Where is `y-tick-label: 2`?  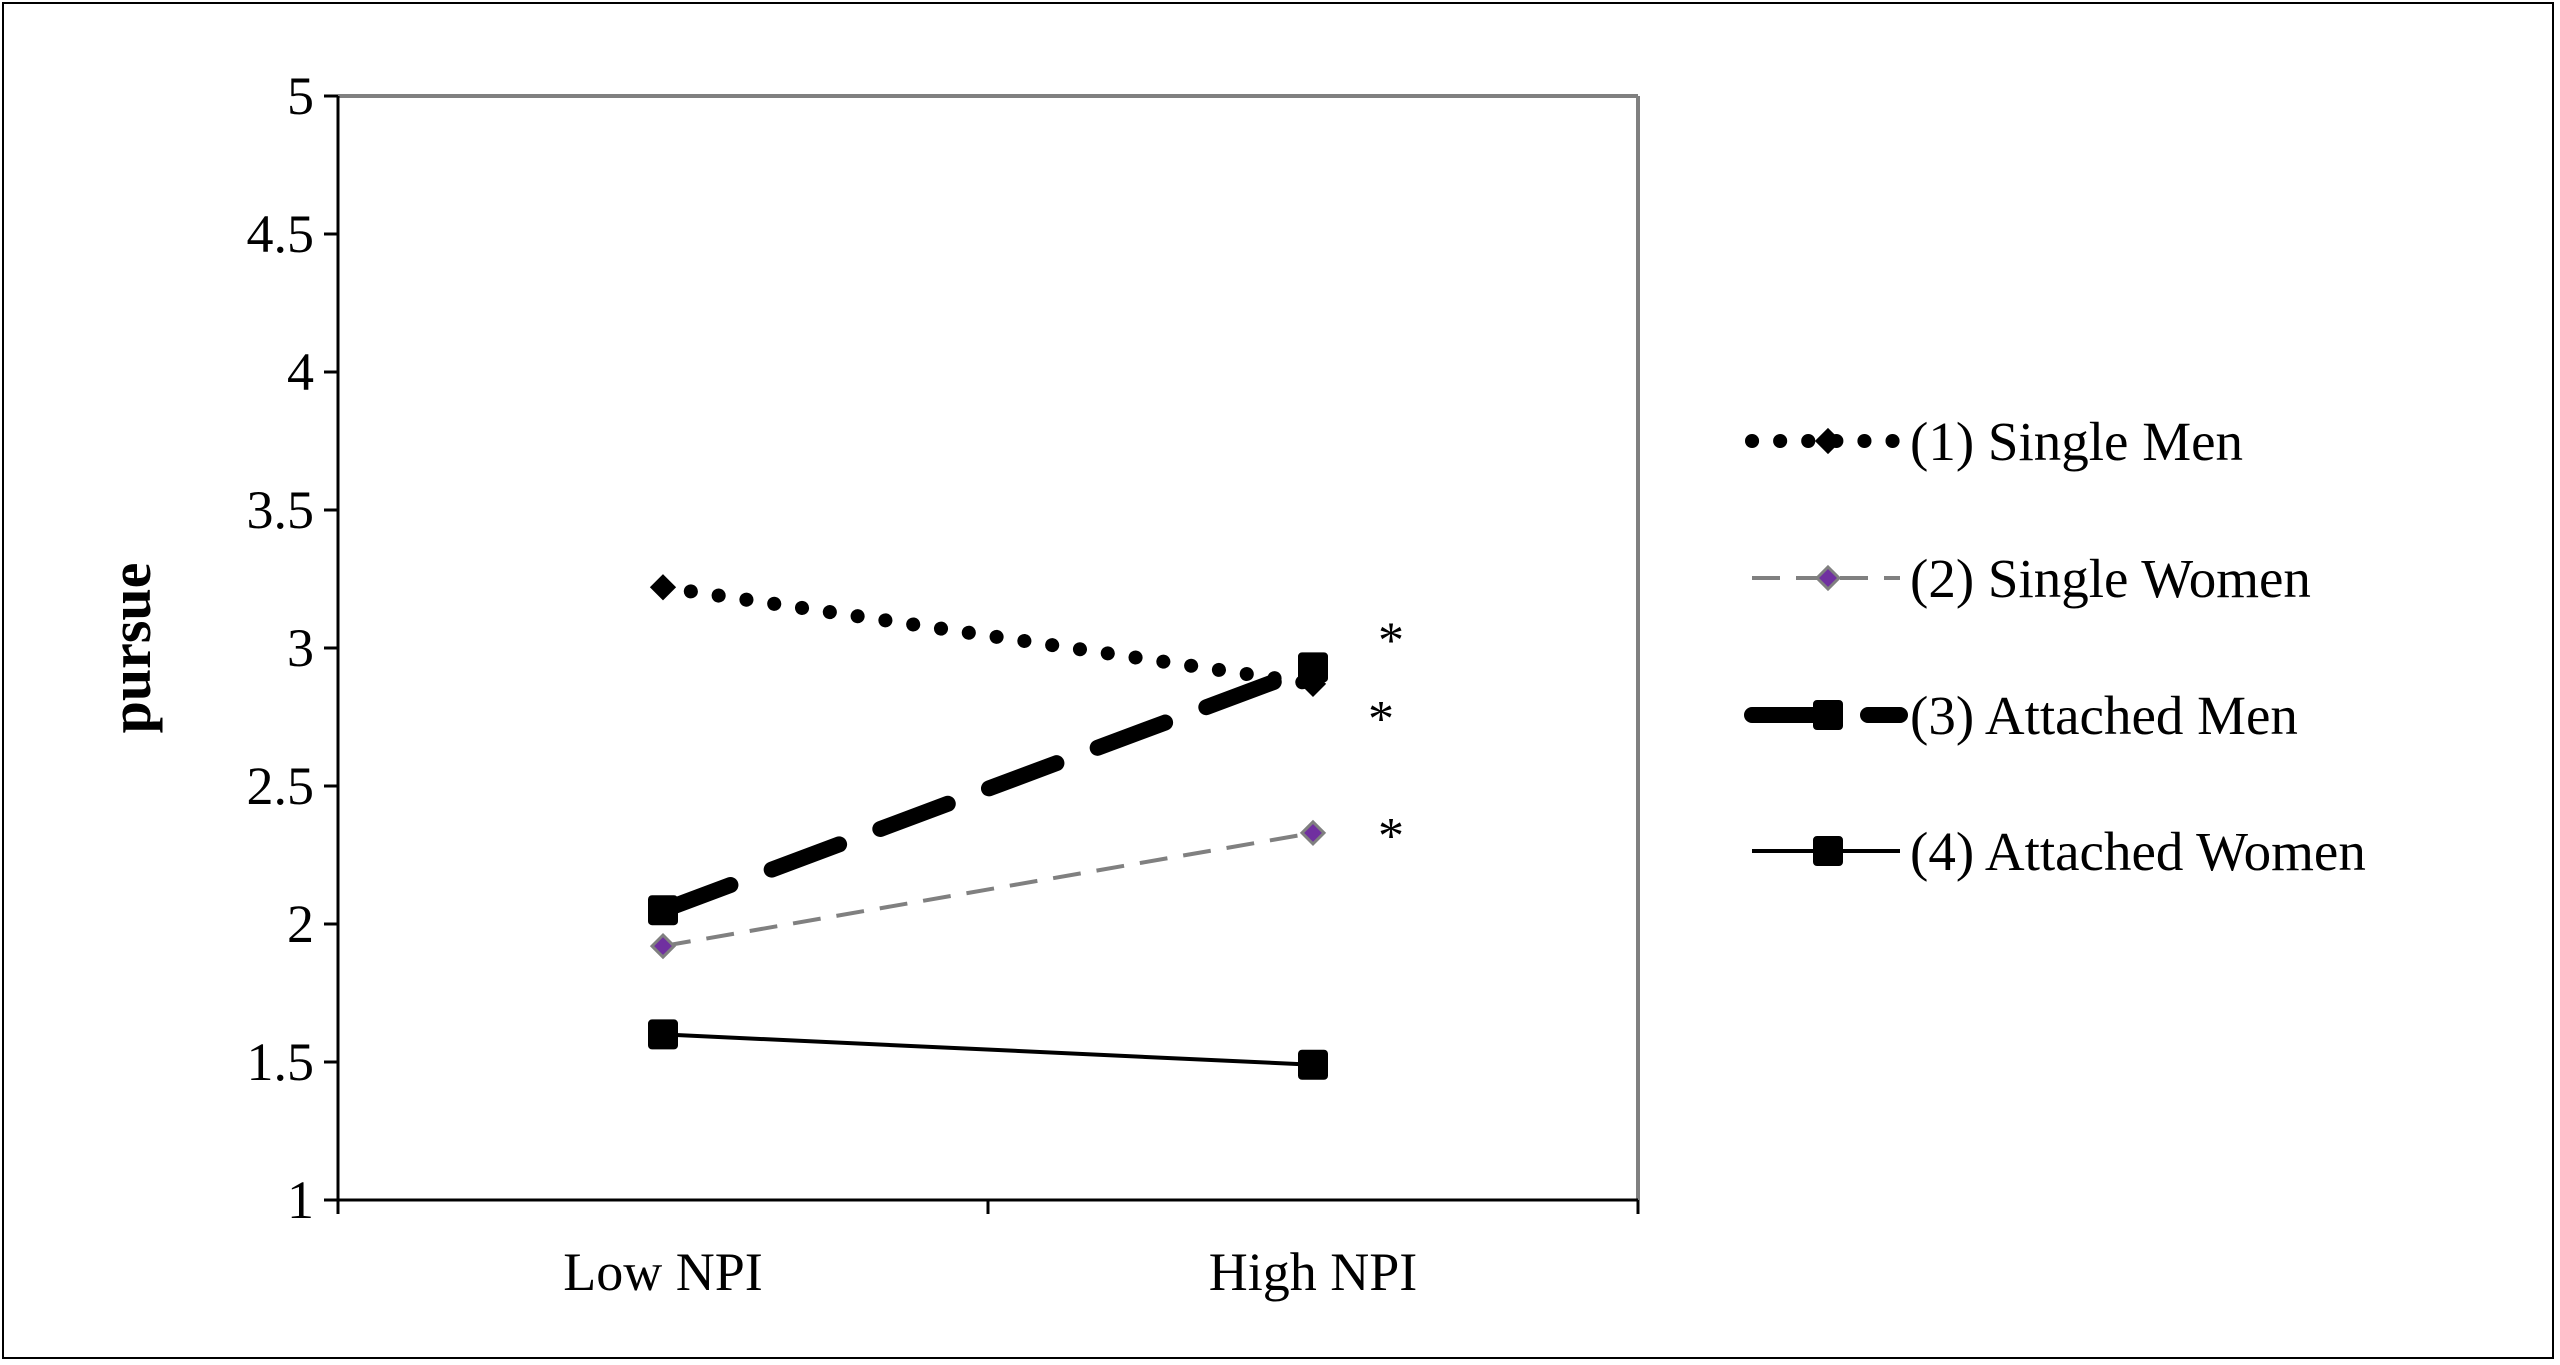 y-tick-label: 2 is located at coordinates (300, 924).